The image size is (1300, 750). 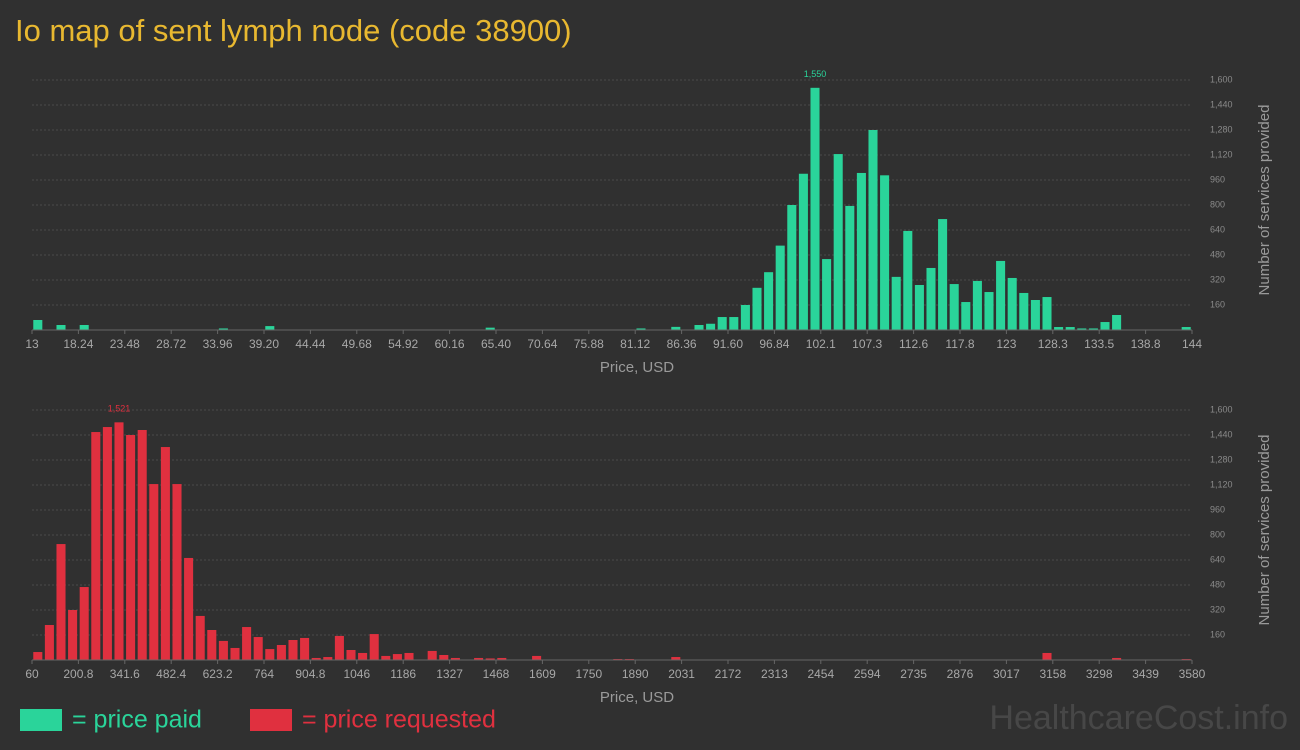 I want to click on x-tick-label: 341.6, so click(x=125, y=674).